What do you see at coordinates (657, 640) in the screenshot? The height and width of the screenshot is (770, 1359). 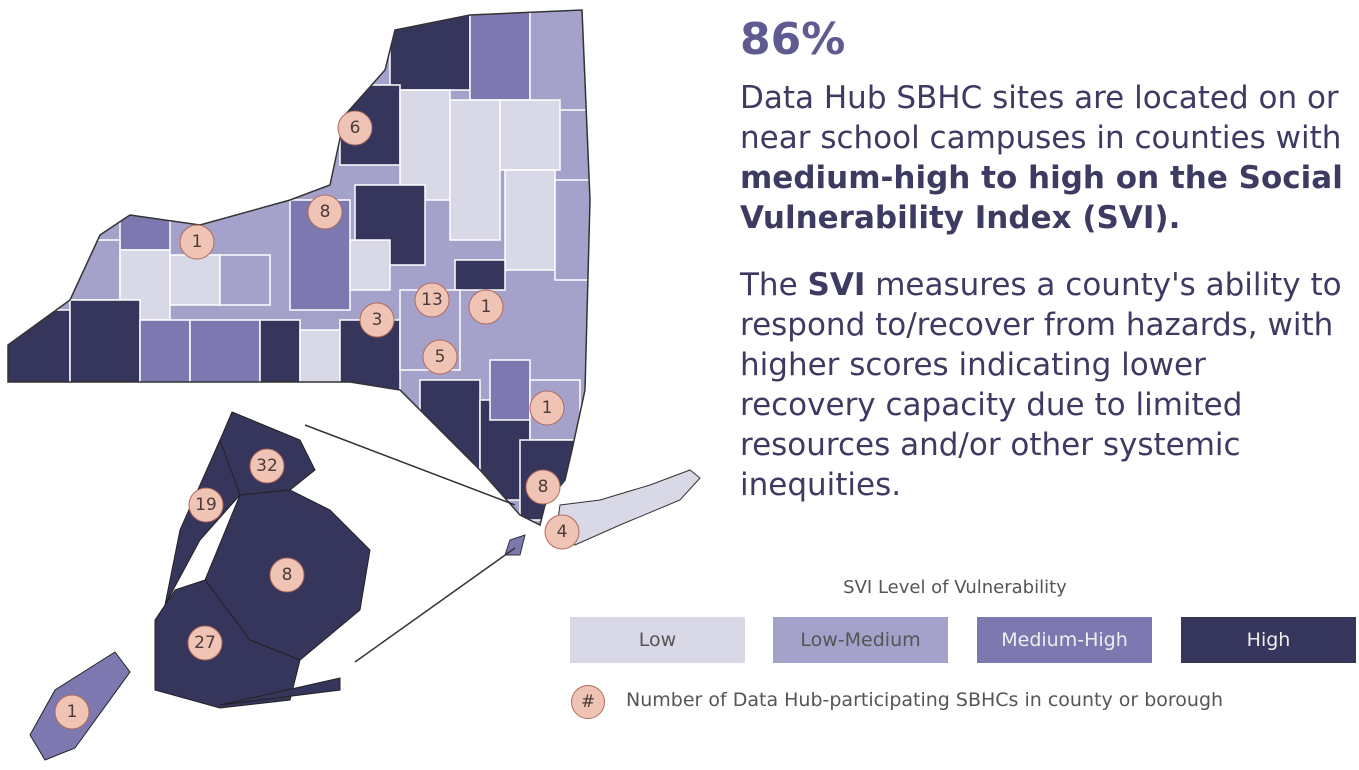 I see `legend-item: Low` at bounding box center [657, 640].